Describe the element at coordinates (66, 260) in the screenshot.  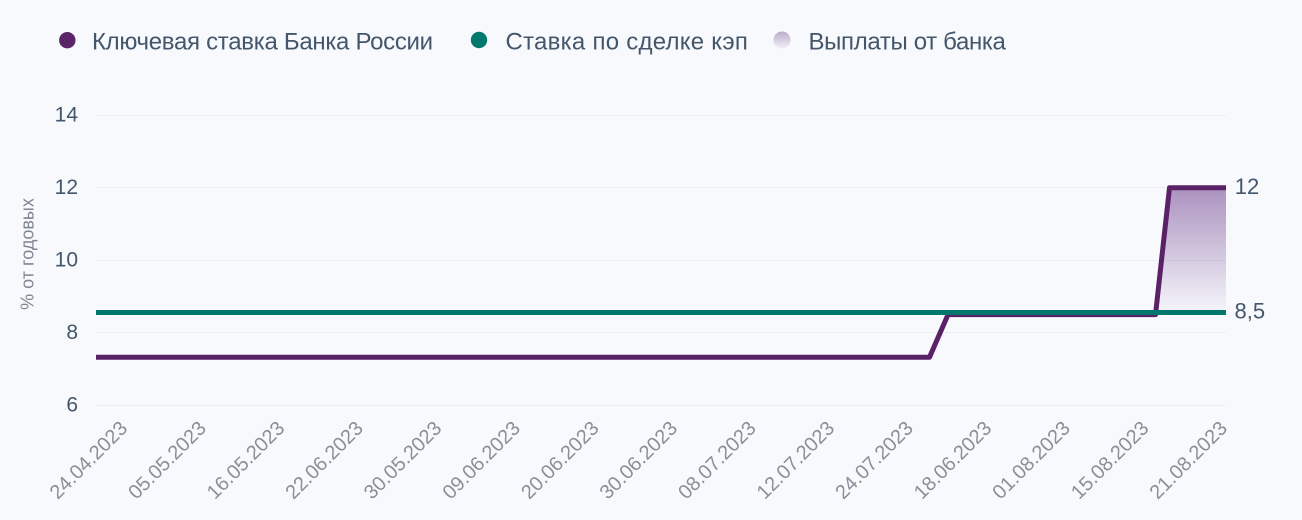
I see `svg-text: 10` at that location.